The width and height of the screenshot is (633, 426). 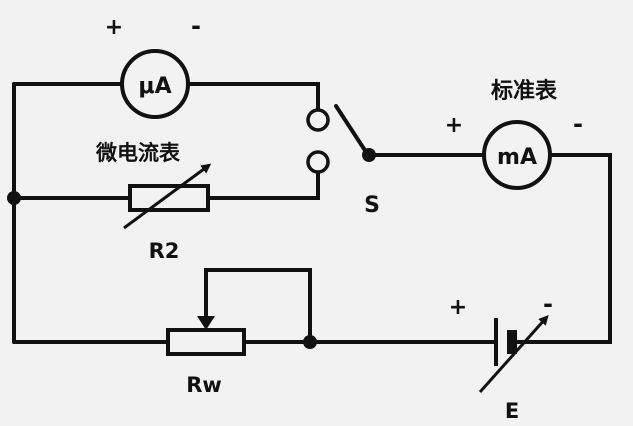 What do you see at coordinates (196, 26) in the screenshot?
I see `micro-minus-sign: -` at bounding box center [196, 26].